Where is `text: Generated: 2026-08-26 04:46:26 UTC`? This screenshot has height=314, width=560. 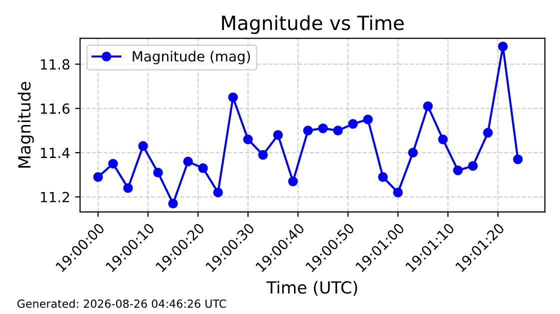 text: Generated: 2026-08-26 04:46:26 UTC is located at coordinates (121, 303).